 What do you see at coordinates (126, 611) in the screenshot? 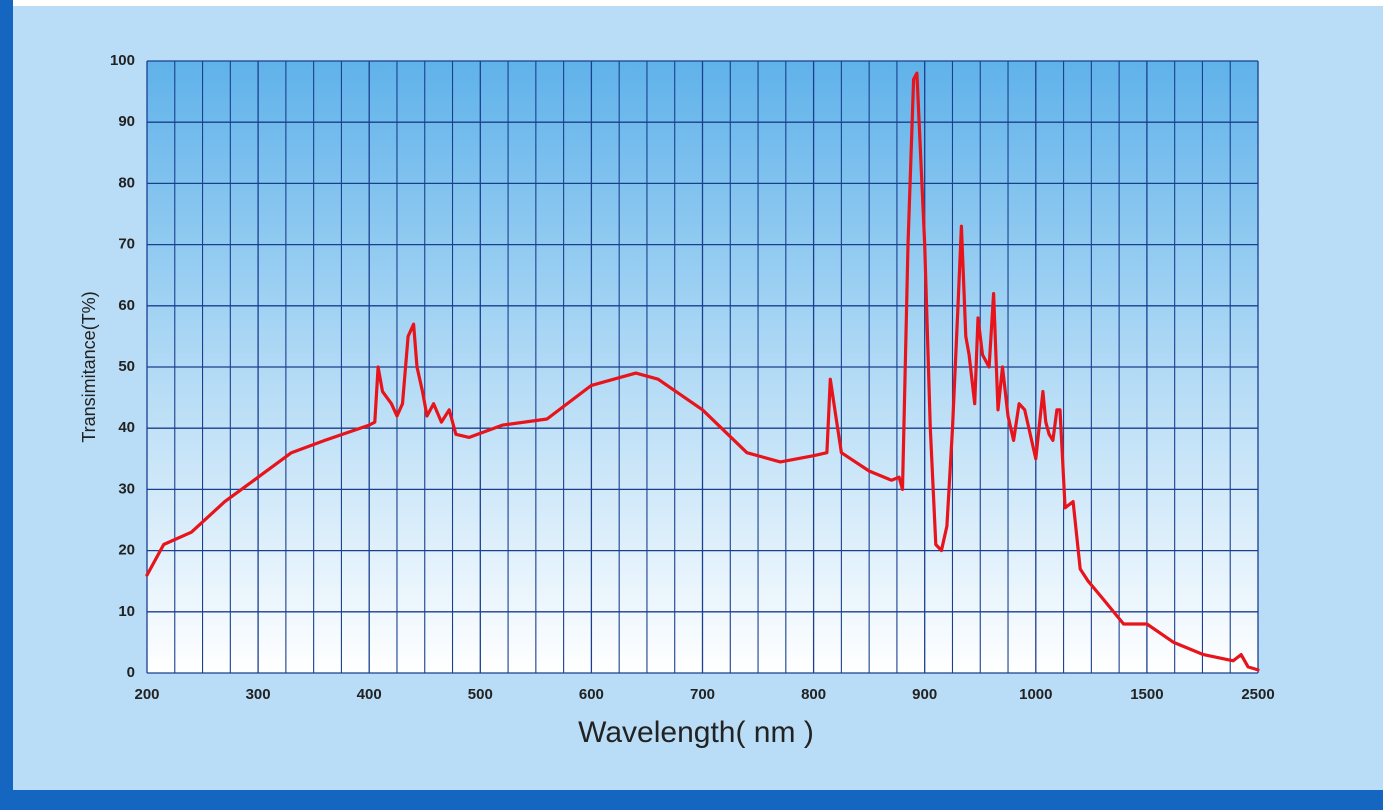
I see `y-tick-label: 10` at bounding box center [126, 611].